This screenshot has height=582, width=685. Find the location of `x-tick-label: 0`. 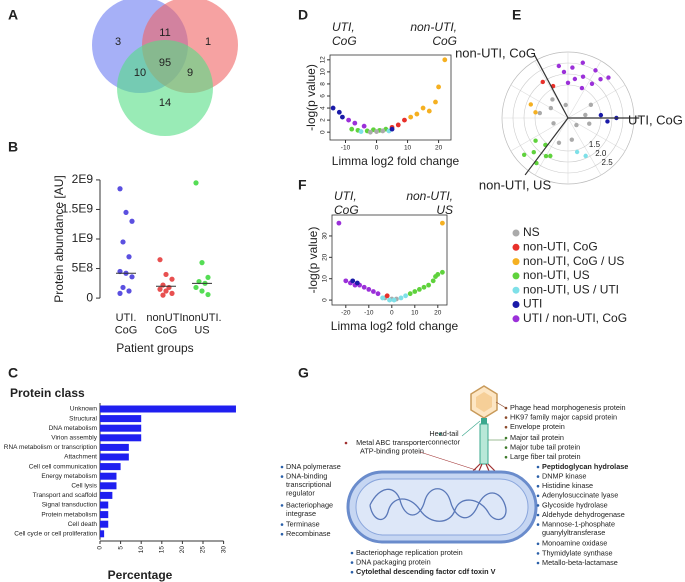

x-tick-label: 0 is located at coordinates (377, 148).